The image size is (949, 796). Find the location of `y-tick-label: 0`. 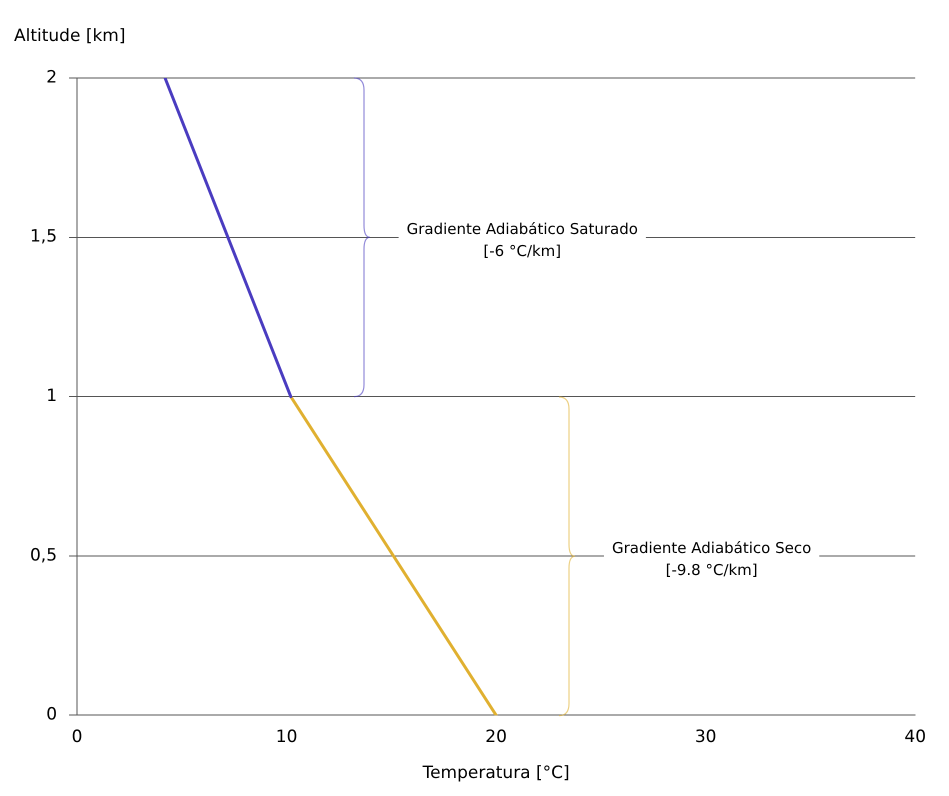

y-tick-label: 0 is located at coordinates (52, 714).